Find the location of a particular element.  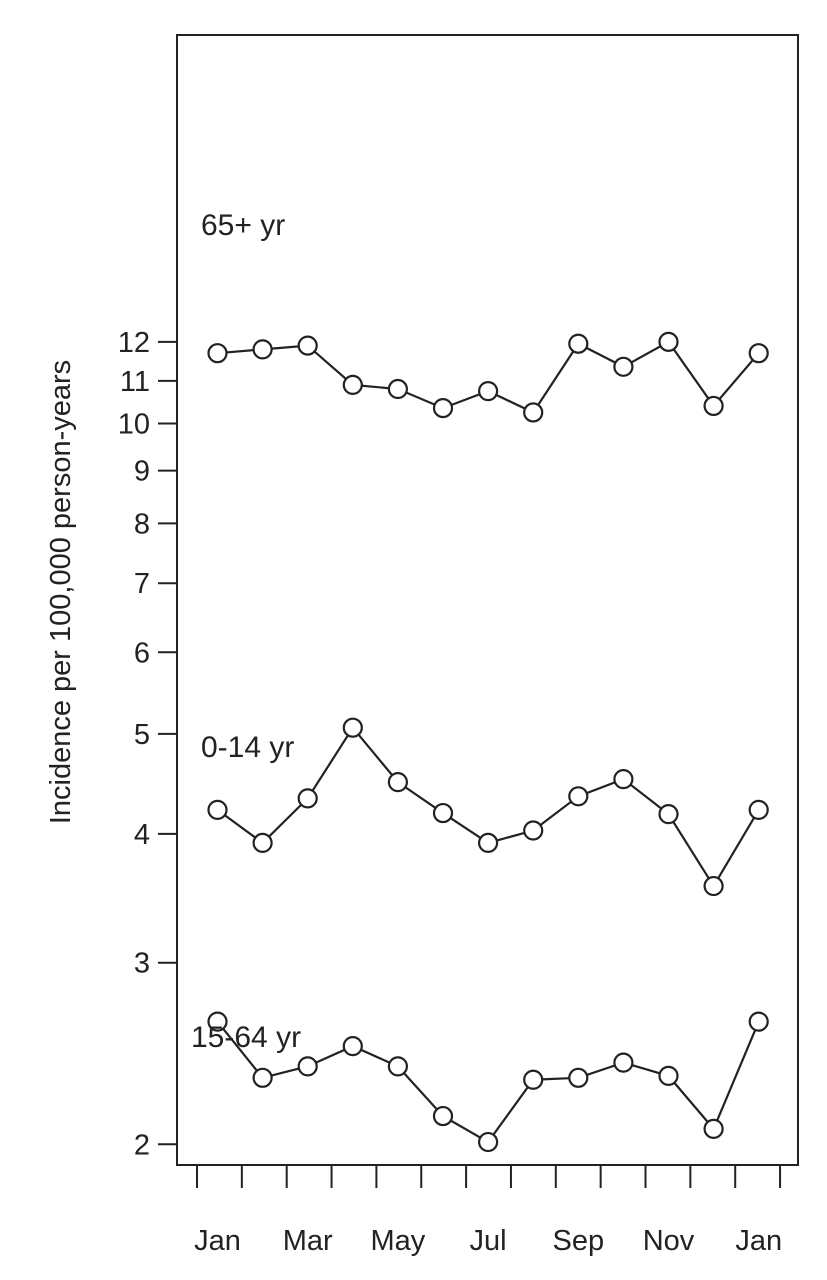

x-tick-label: Sep is located at coordinates (578, 1241).